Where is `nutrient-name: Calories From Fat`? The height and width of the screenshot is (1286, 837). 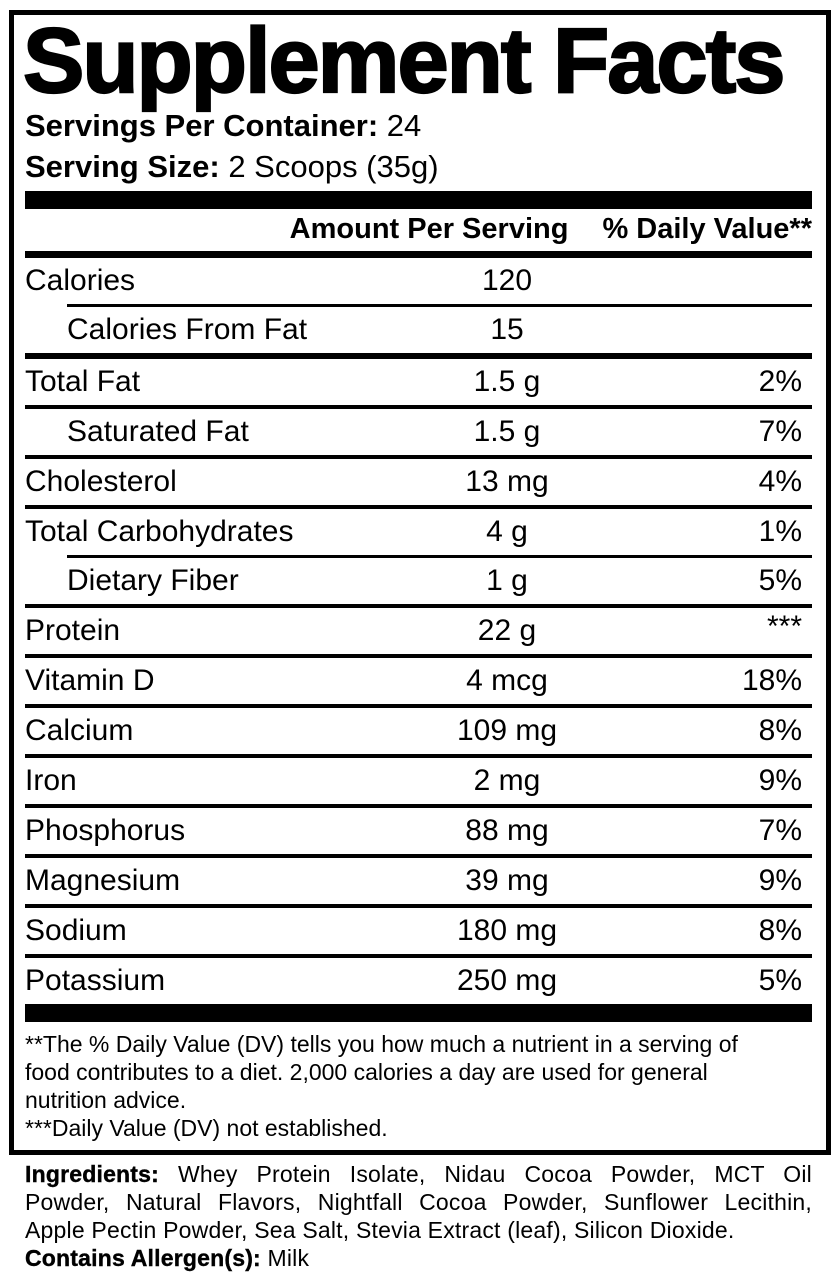 nutrient-name: Calories From Fat is located at coordinates (187, 329).